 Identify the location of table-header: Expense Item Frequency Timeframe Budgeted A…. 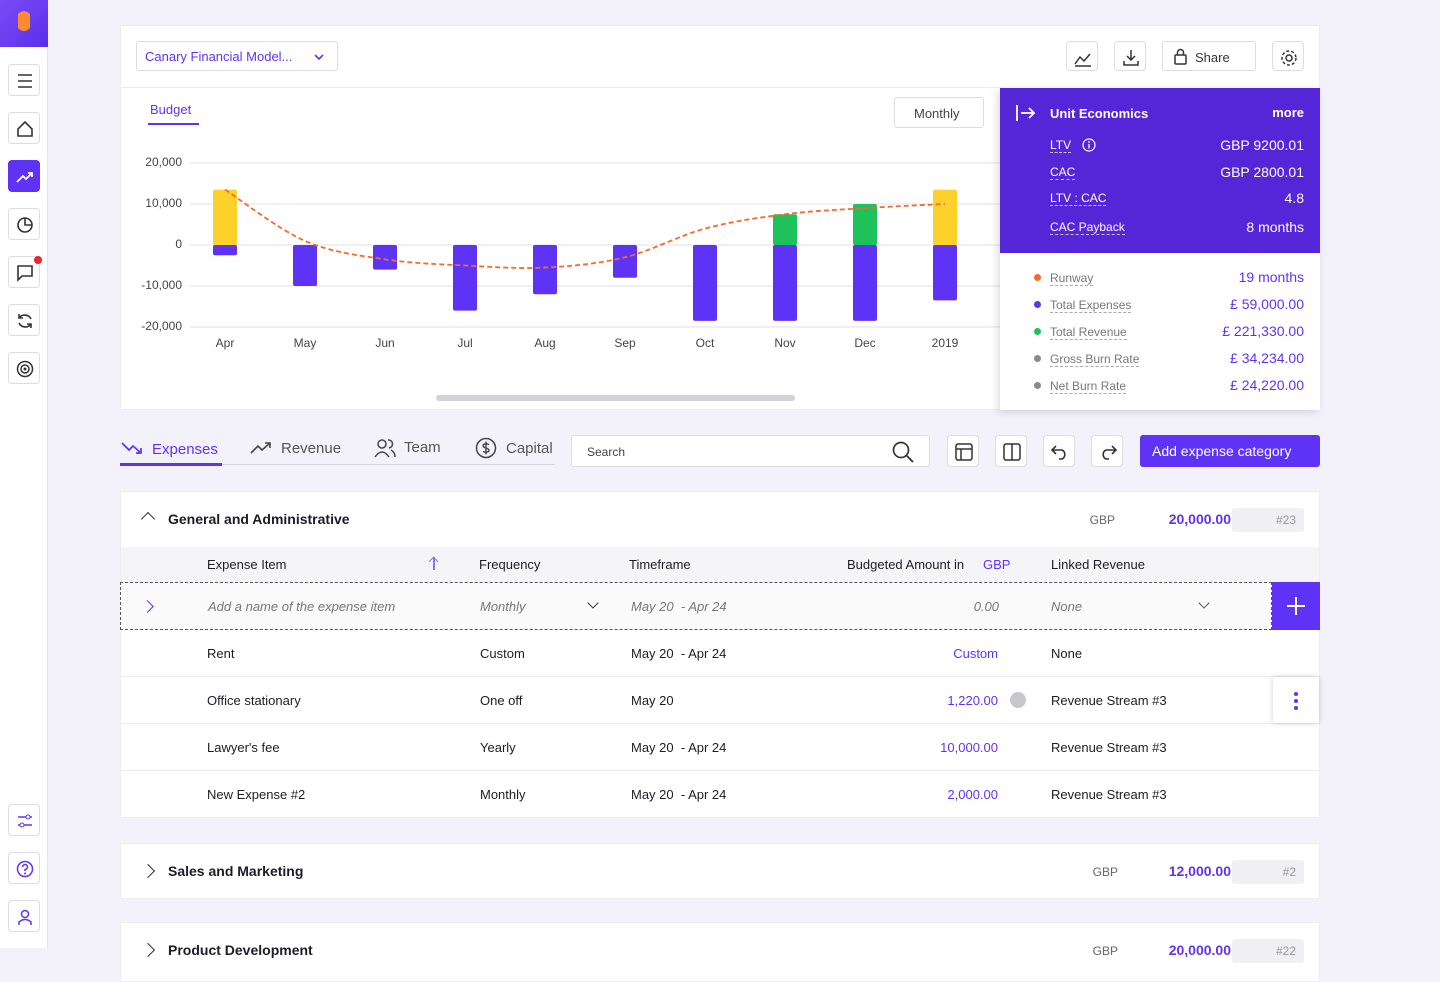
(720, 564).